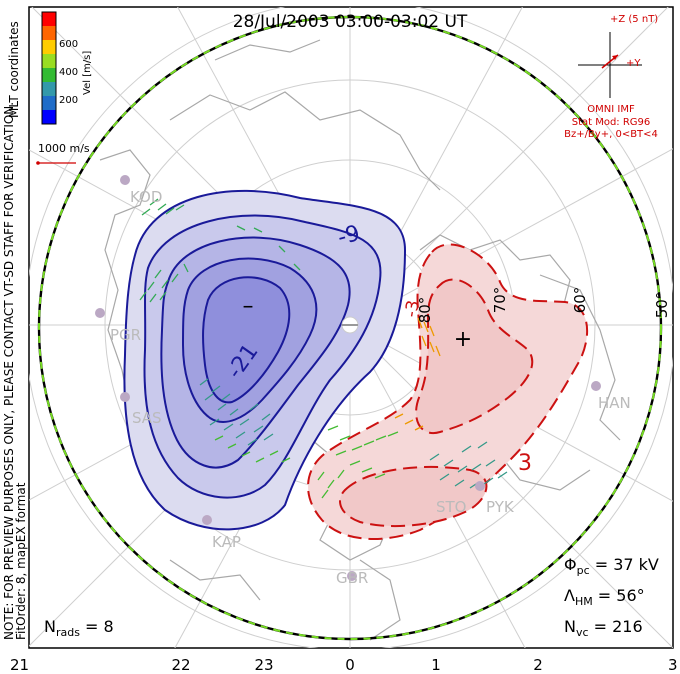 Image resolution: width=680 pixels, height=674 pixels. Describe the element at coordinates (350, 22) in the screenshot. I see `plot-title: 28/Jul/2003 03:00-03:02 UT` at that location.